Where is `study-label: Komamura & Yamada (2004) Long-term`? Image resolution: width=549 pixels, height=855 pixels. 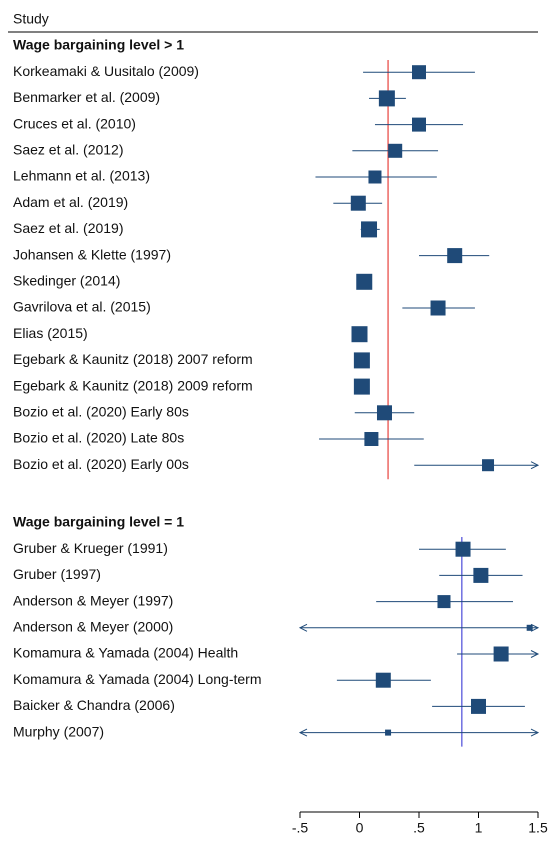
study-label: Komamura & Yamada (2004) Long-term is located at coordinates (137, 679).